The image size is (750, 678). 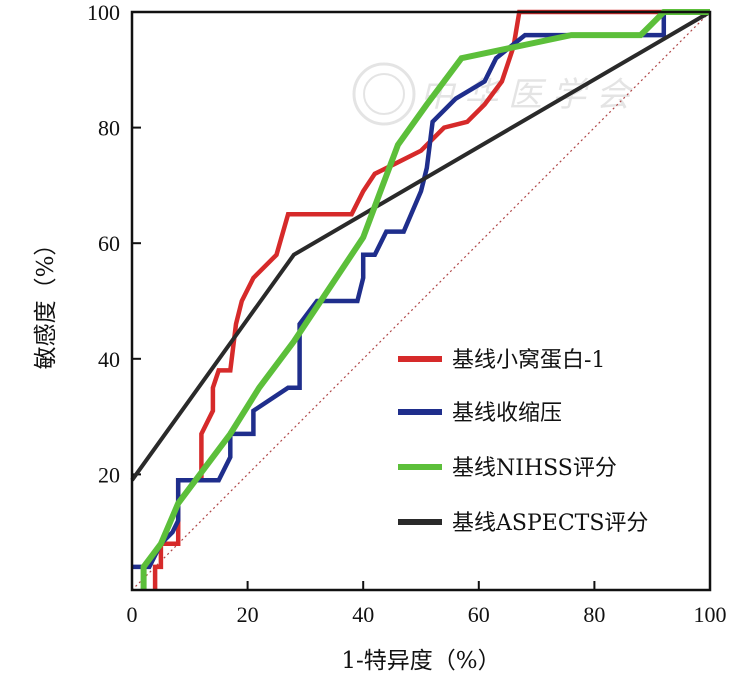 I want to click on x-tick-label: 60, so click(x=479, y=614).